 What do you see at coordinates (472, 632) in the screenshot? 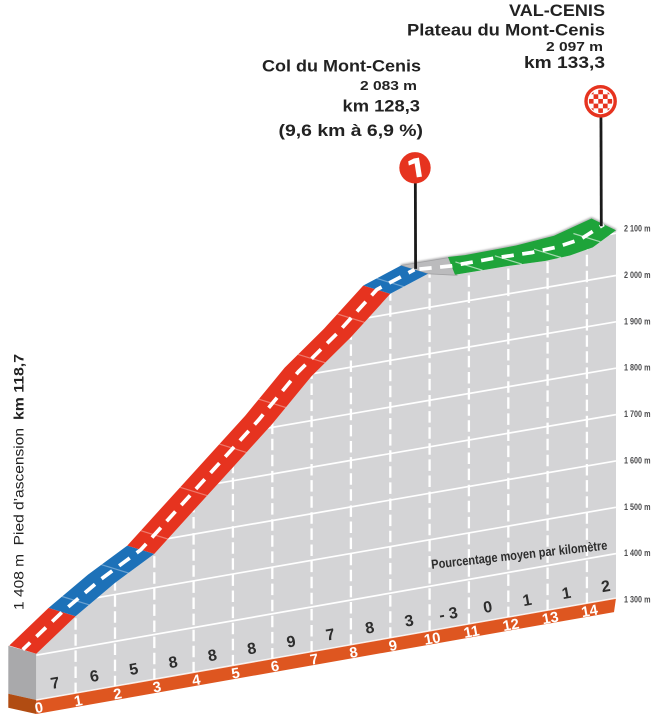
I see `svg-text: 11` at bounding box center [472, 632].